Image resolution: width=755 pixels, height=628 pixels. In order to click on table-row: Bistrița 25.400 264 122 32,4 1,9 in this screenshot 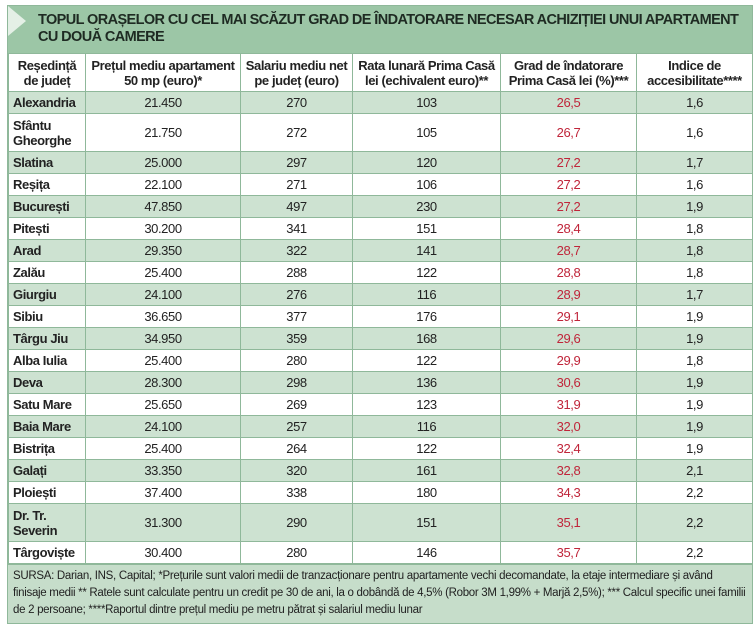, I will do `click(380, 448)`.